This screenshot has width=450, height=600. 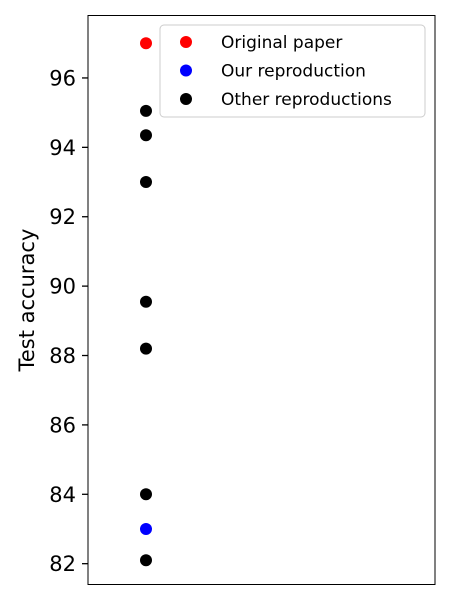 What do you see at coordinates (62, 148) in the screenshot?
I see `y-tick-label: 94` at bounding box center [62, 148].